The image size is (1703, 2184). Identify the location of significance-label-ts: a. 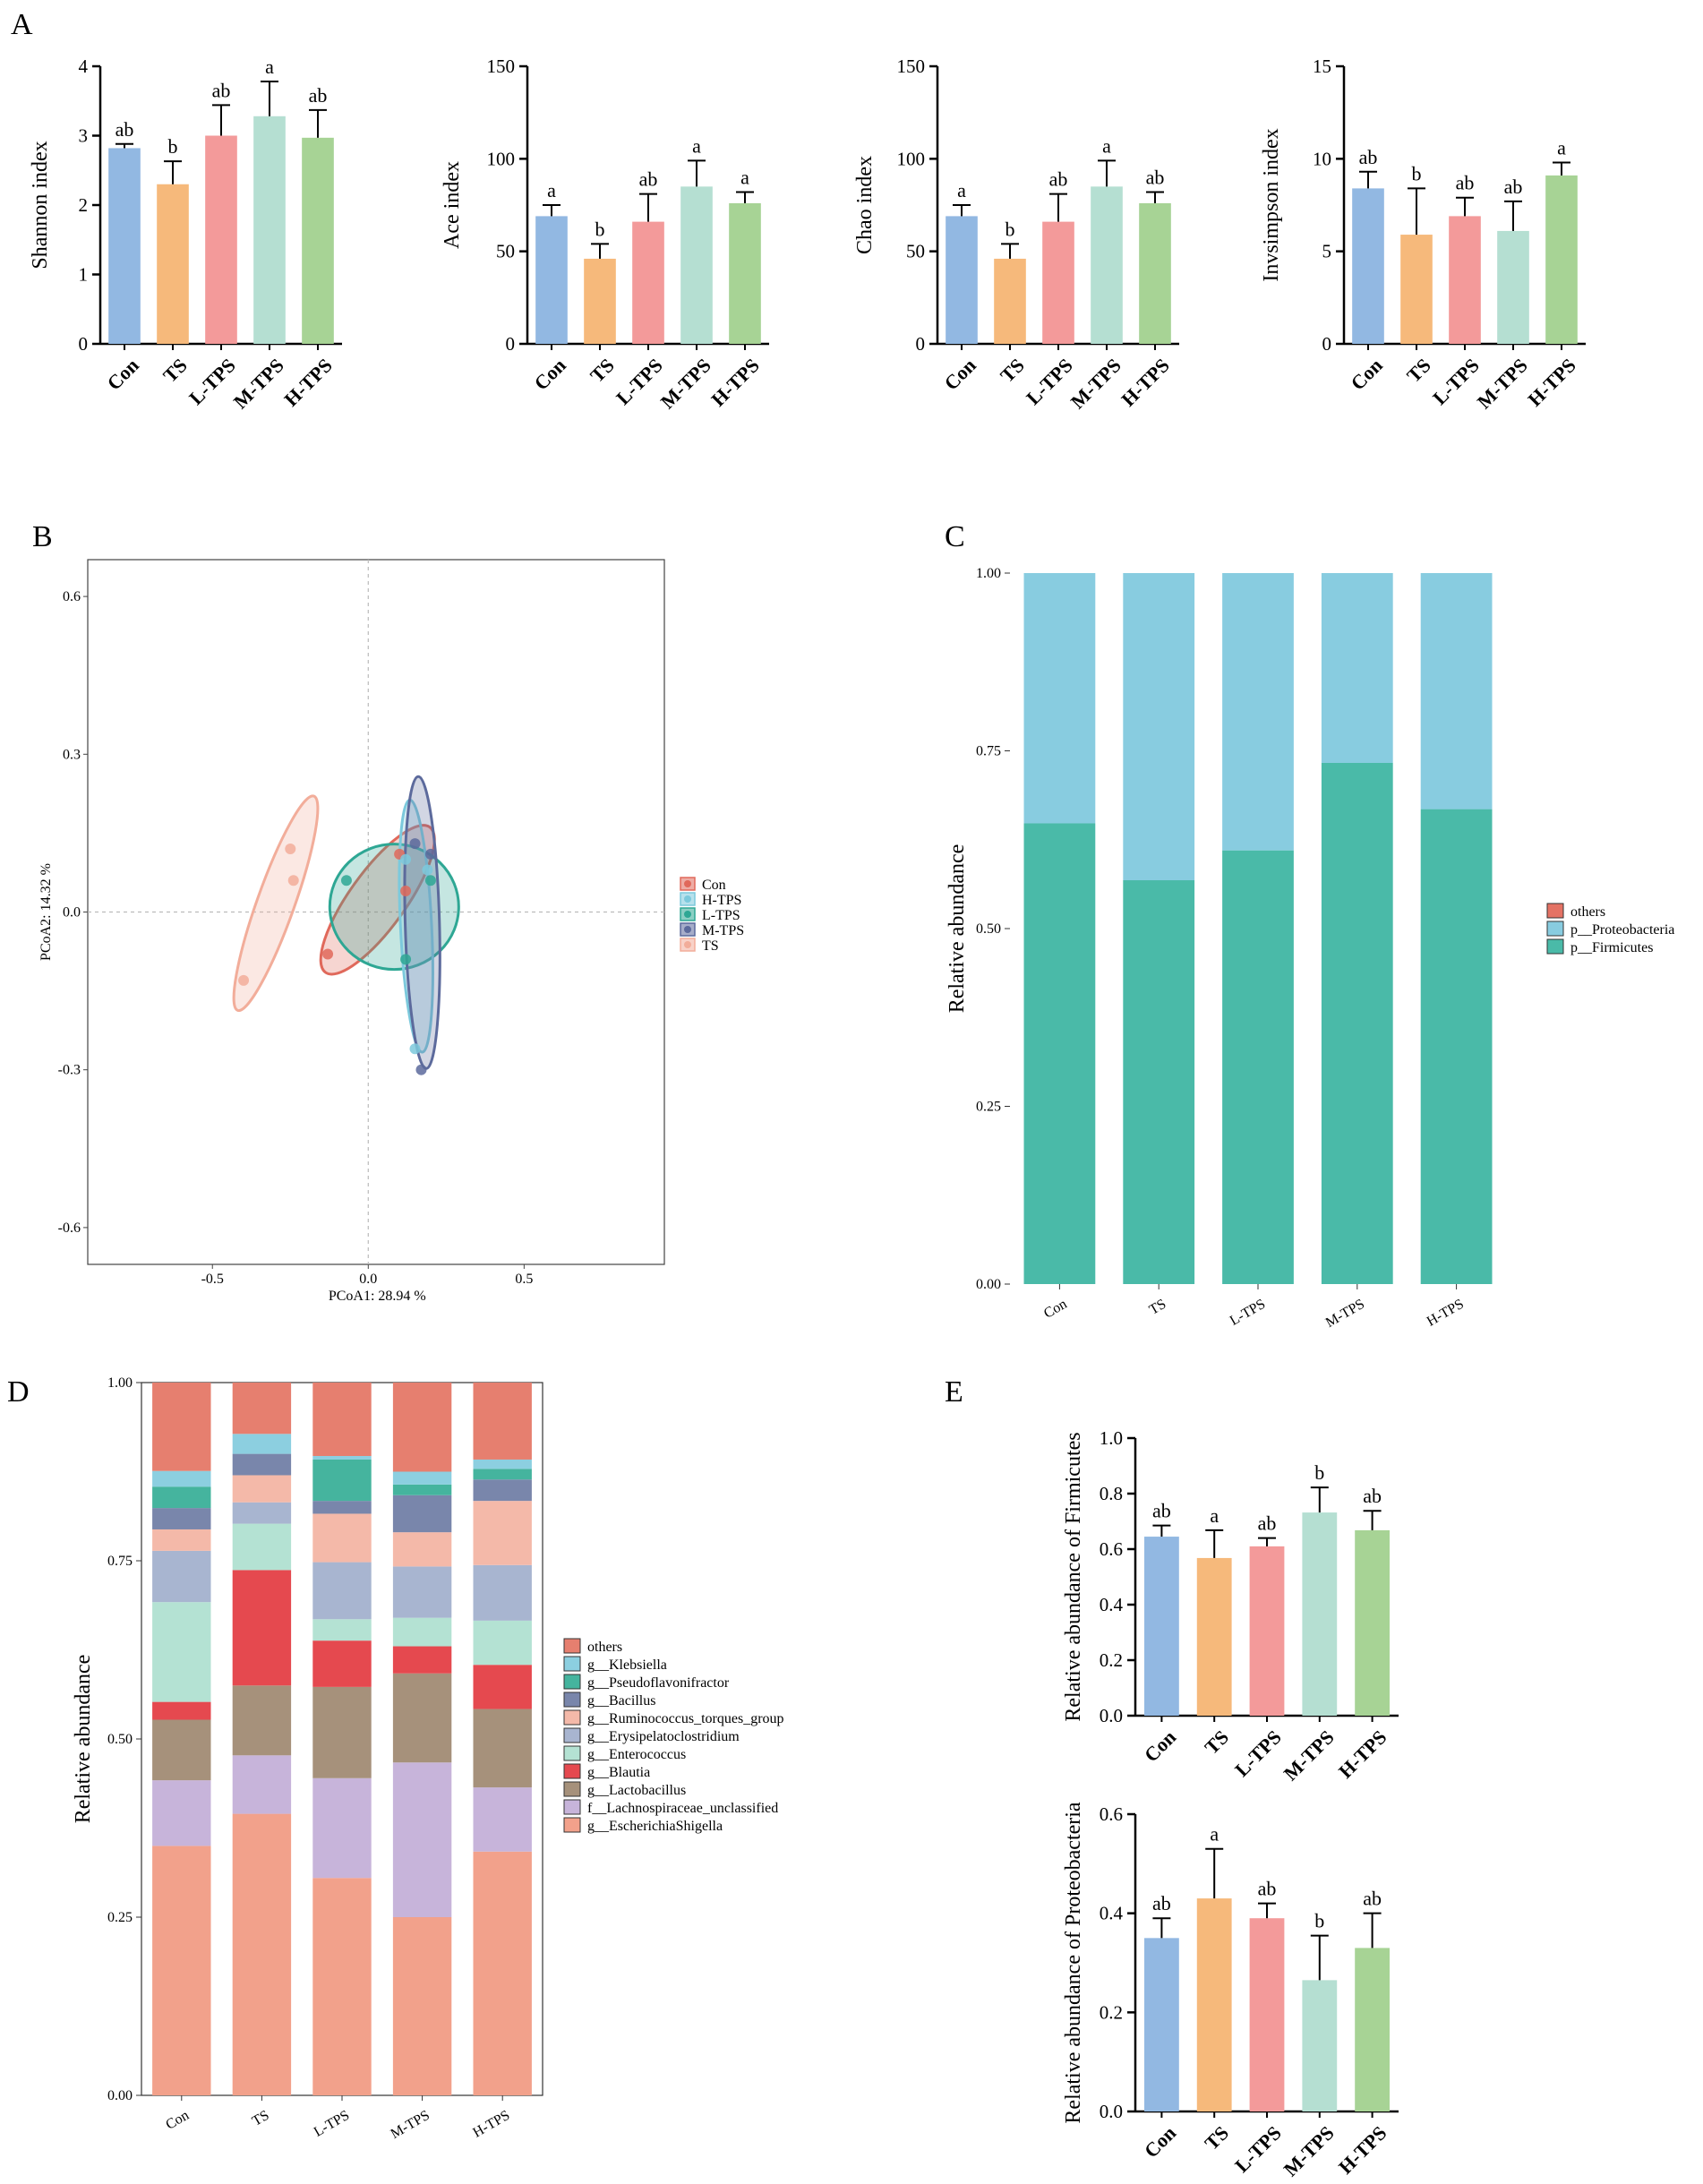
(1214, 1515).